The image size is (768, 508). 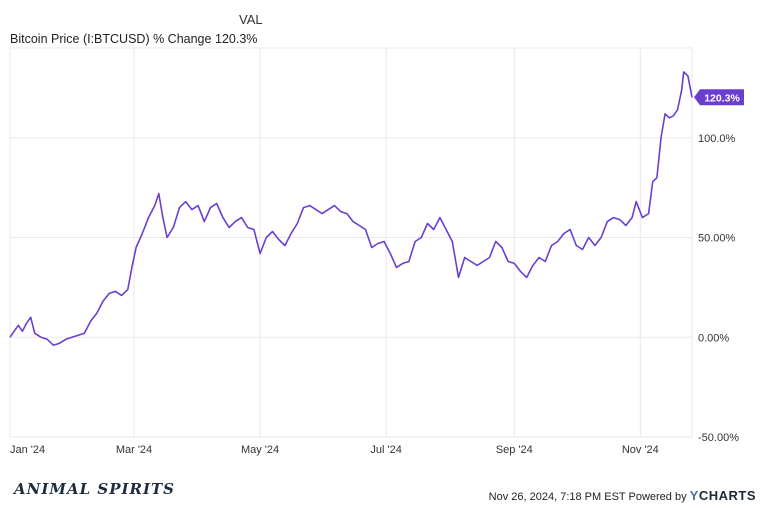 What do you see at coordinates (260, 450) in the screenshot?
I see `x-tick-label: May '24` at bounding box center [260, 450].